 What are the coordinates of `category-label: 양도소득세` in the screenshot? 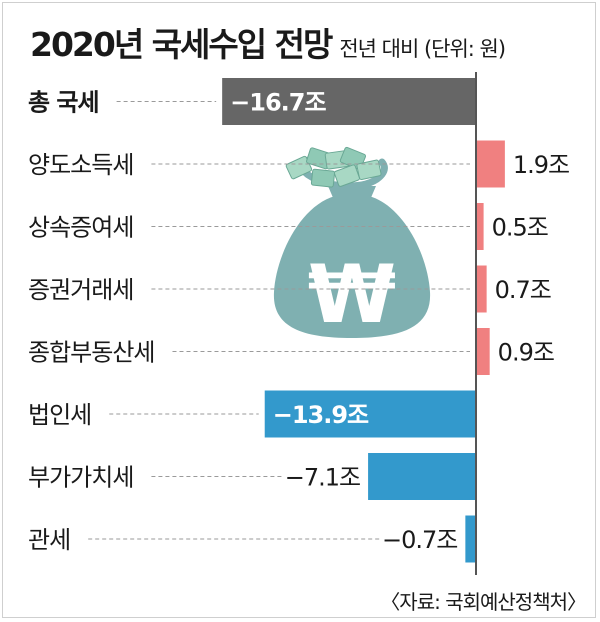 It's located at (80, 165).